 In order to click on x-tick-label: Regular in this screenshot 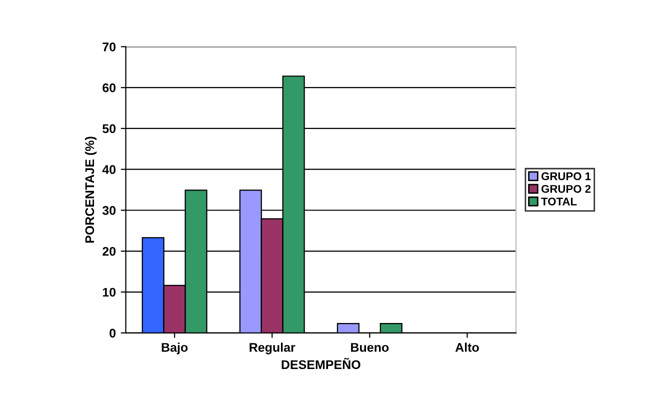, I will do `click(273, 348)`.